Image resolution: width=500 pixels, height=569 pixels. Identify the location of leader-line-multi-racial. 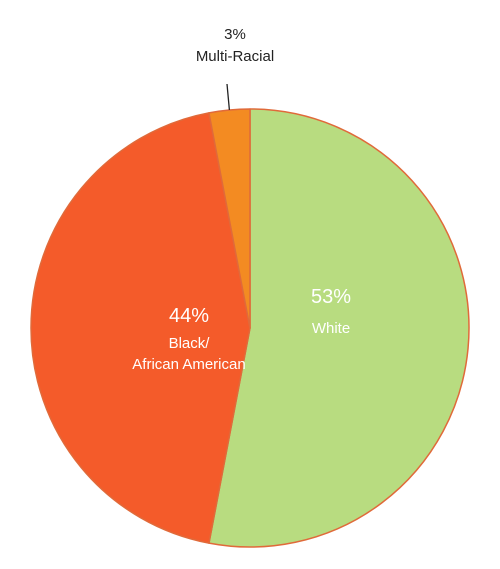
(228, 97).